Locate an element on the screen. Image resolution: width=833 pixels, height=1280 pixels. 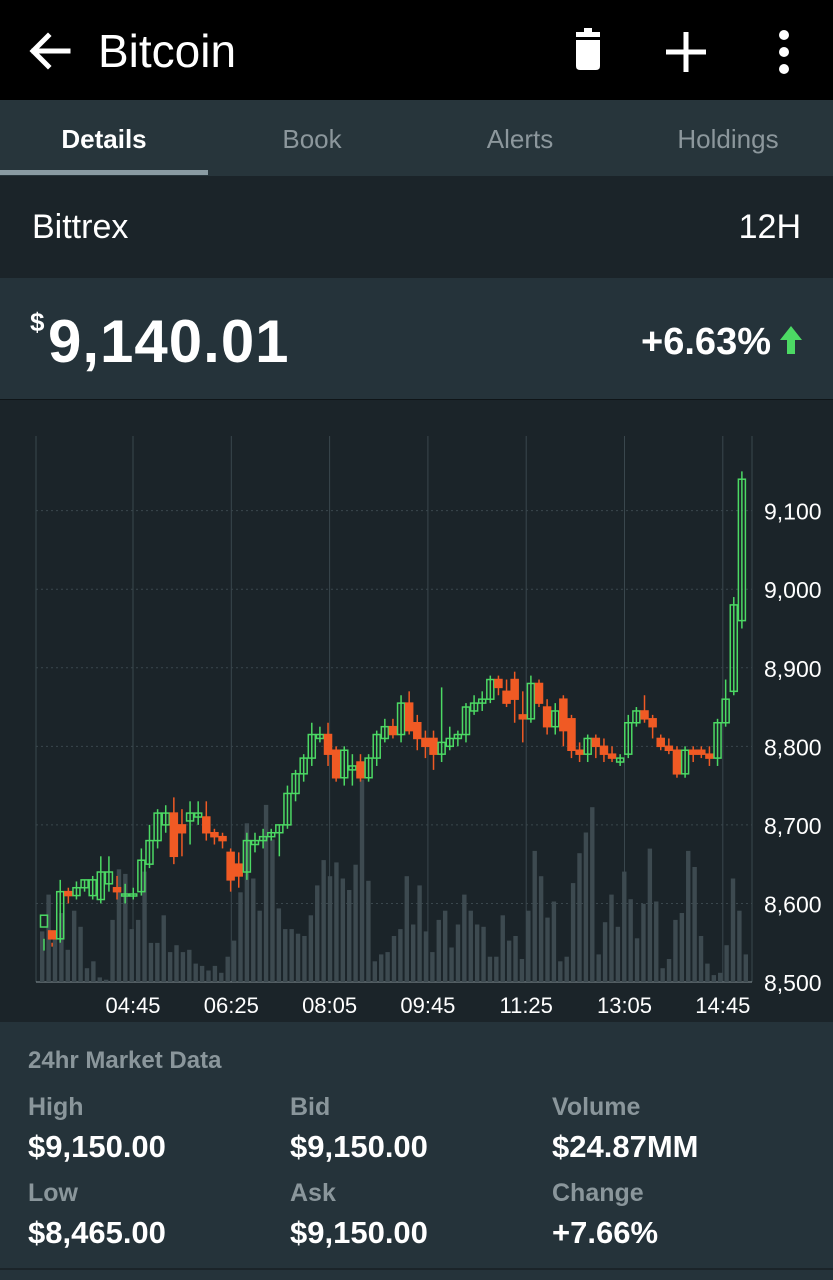
exchange-selector: Bittrex is located at coordinates (80, 227).